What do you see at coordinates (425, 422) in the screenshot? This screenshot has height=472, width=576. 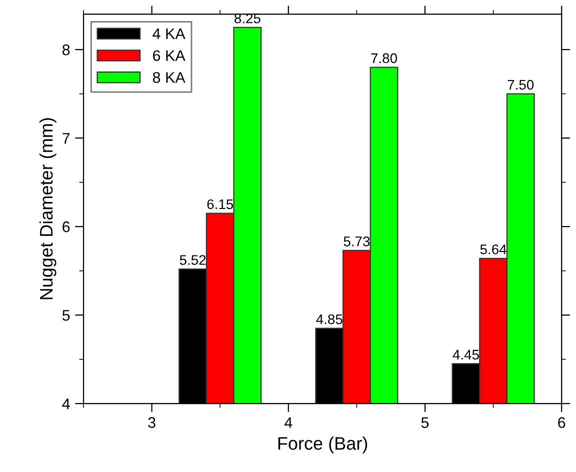 I see `x-tick-label: 5` at bounding box center [425, 422].